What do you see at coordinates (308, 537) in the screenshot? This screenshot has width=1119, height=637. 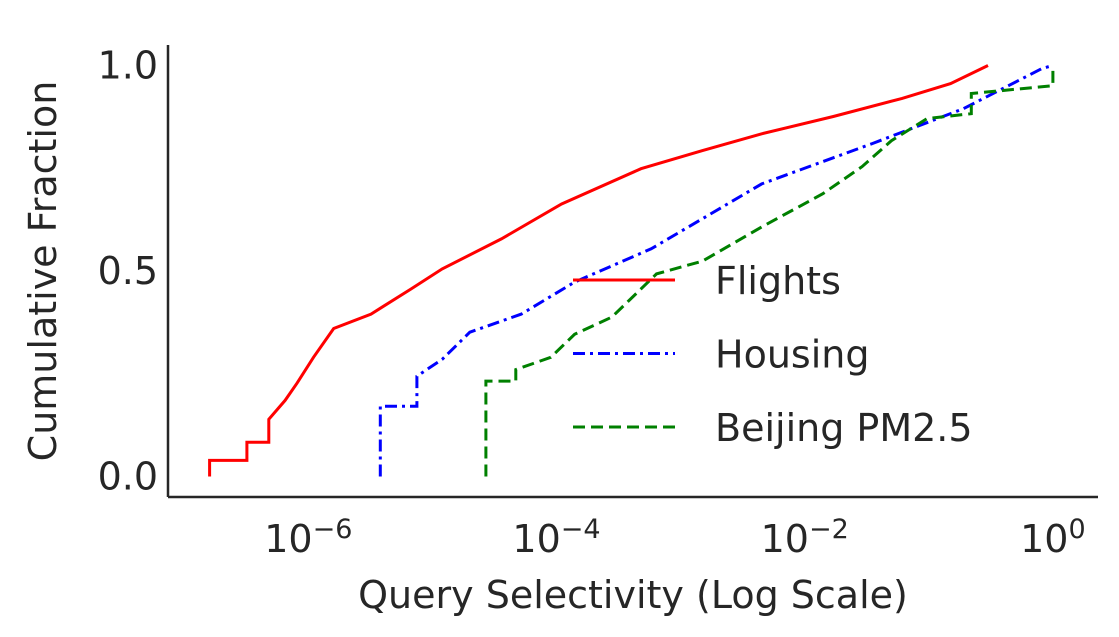 I see `x-tick-label: 10⁻⁶` at bounding box center [308, 537].